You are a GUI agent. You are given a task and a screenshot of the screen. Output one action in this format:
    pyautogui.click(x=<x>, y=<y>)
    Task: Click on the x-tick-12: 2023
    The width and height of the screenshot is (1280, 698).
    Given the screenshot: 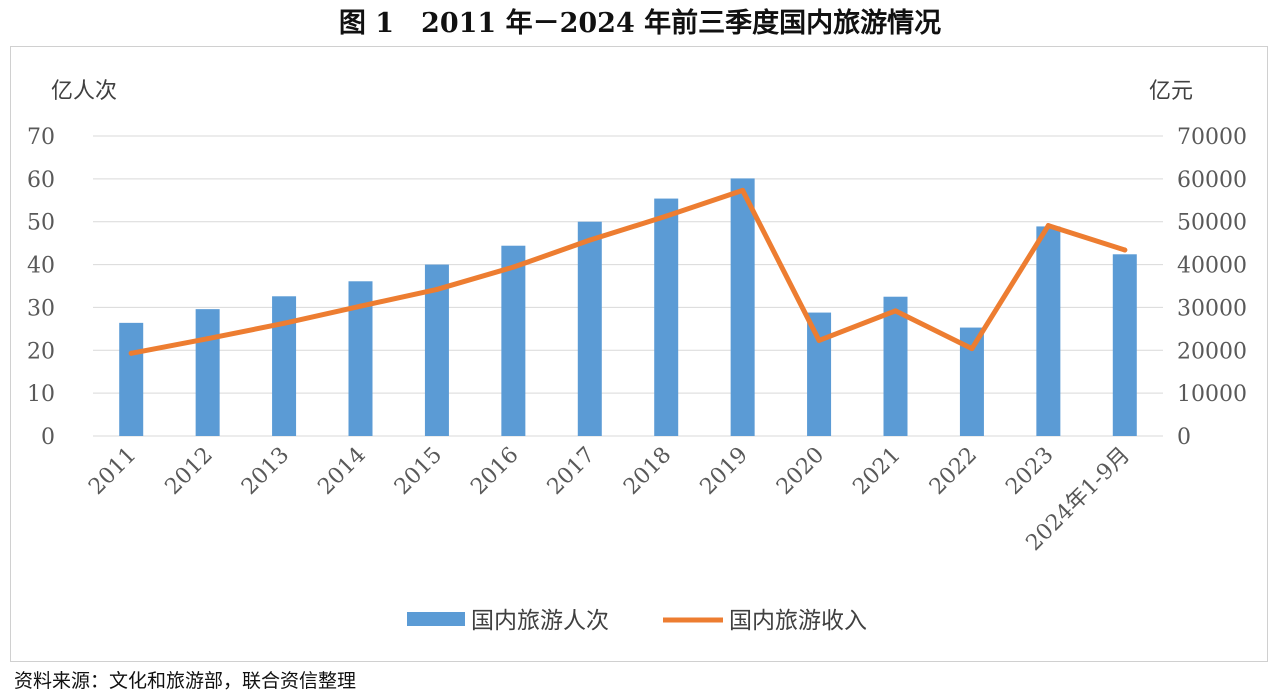 What is the action you would take?
    pyautogui.click(x=1029, y=471)
    